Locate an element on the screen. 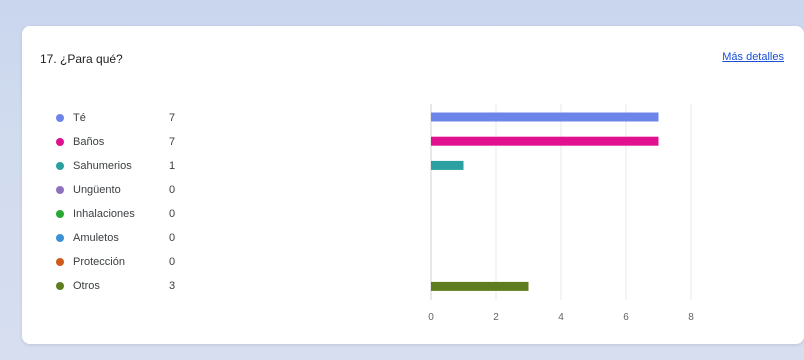 The height and width of the screenshot is (360, 804). legend-label: Inhalaciones is located at coordinates (104, 214).